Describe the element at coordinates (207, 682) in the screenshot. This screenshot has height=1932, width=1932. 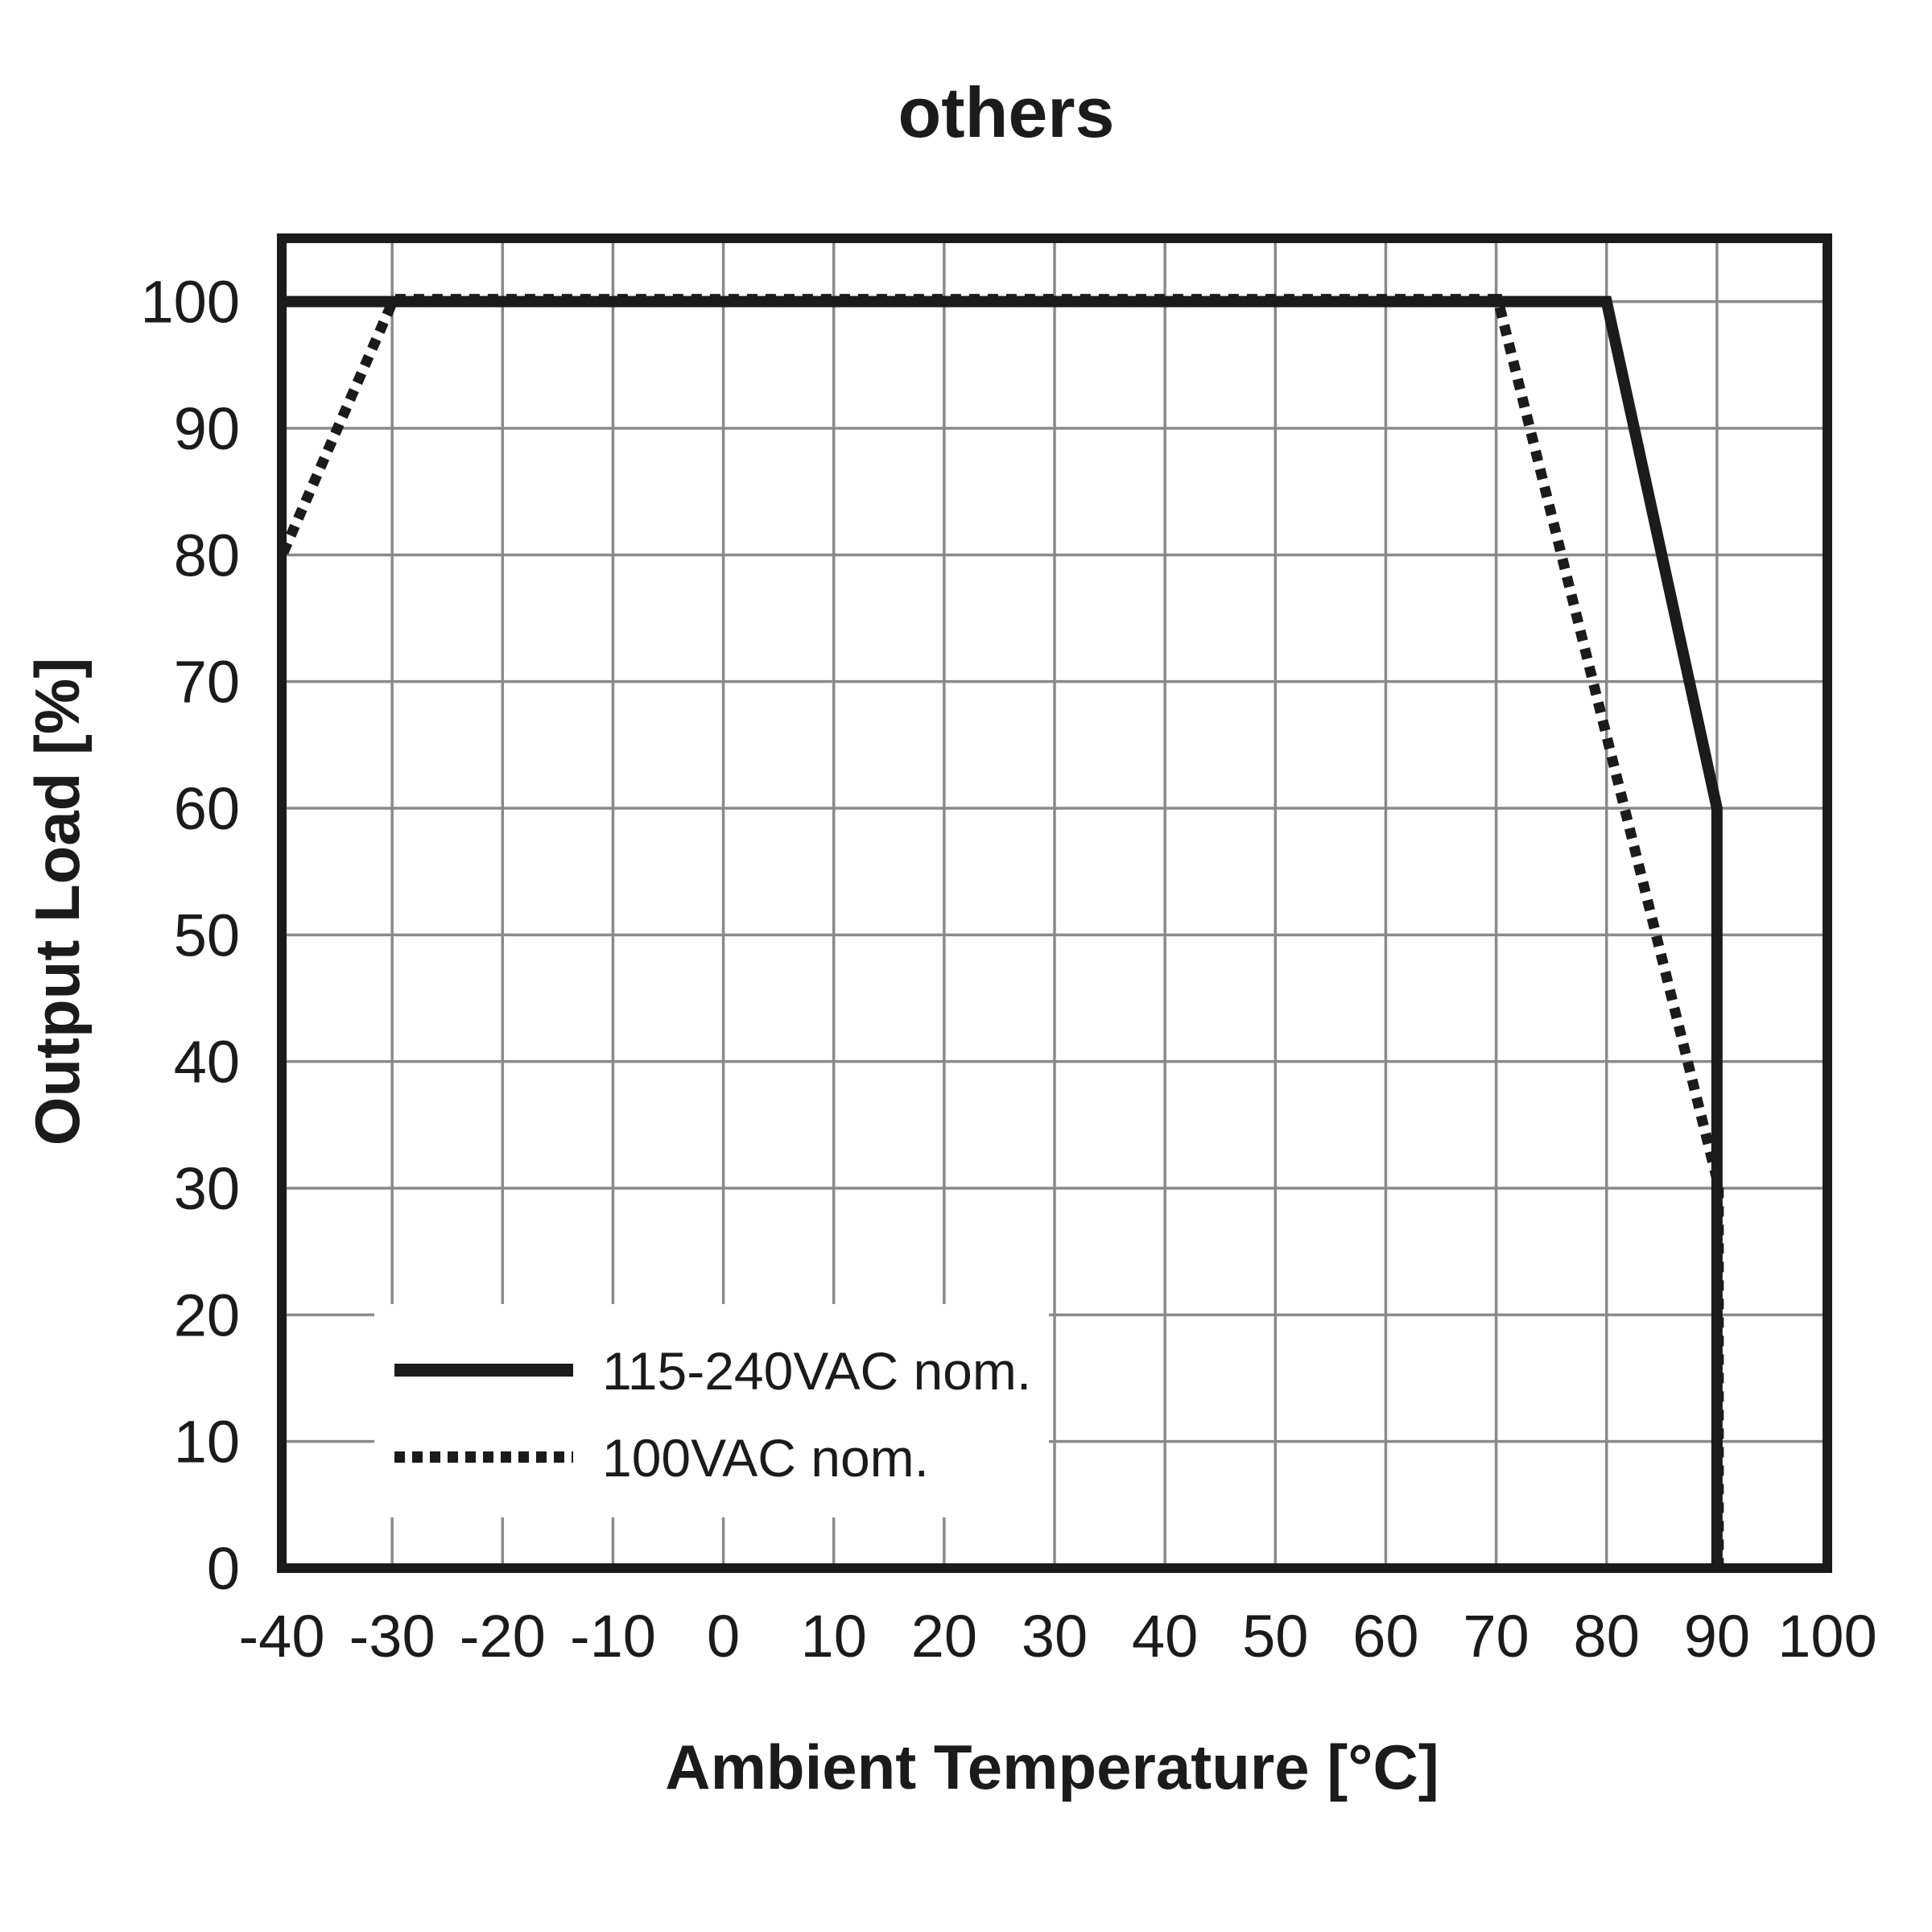
I see `y-tick-label: 70` at that location.